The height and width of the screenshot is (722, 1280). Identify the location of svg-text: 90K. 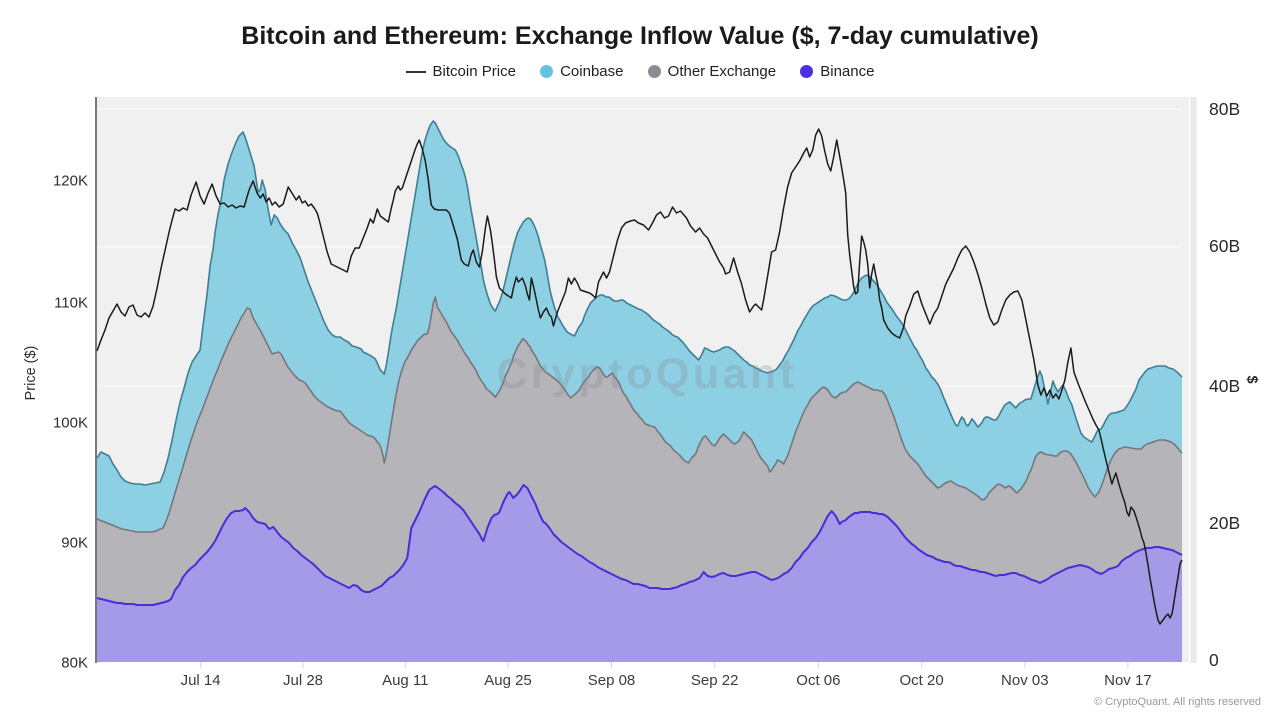
(74, 542).